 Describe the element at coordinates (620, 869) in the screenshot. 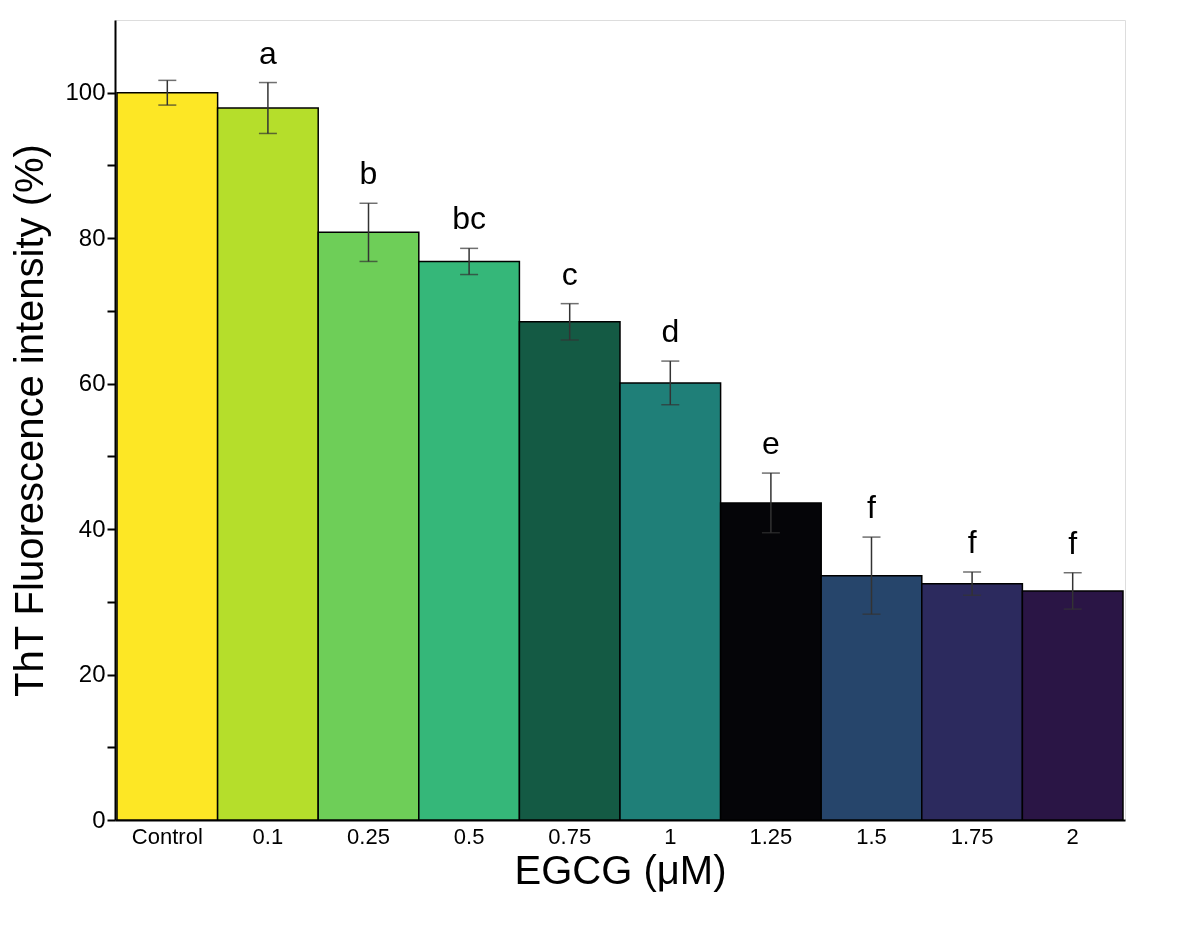

I see `x-axis-title: EGCG (μM)` at that location.